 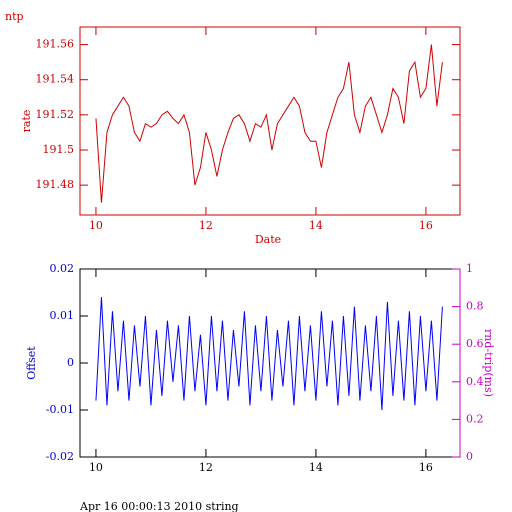 What do you see at coordinates (469, 456) in the screenshot?
I see `y2-tick-label: 0` at bounding box center [469, 456].